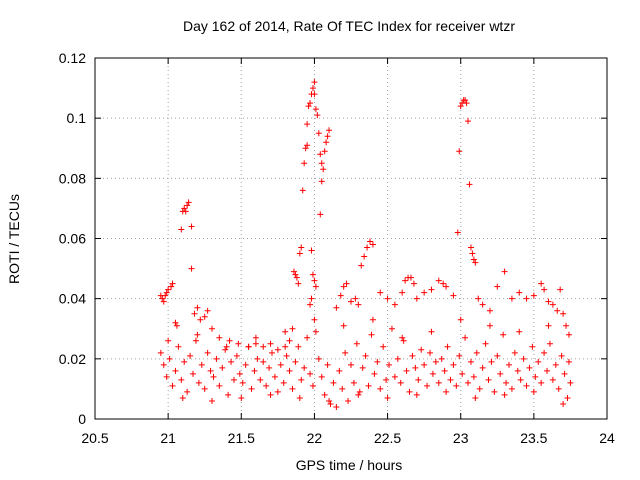  What do you see at coordinates (533, 438) in the screenshot?
I see `x-tick-label: 23.5` at bounding box center [533, 438].